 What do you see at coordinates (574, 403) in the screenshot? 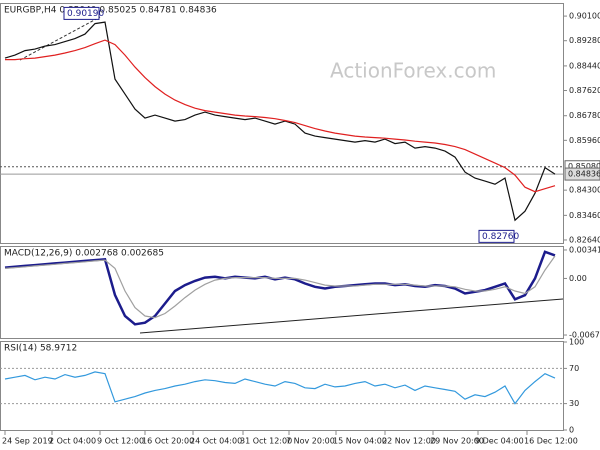
I see `y-tick-label: 30` at bounding box center [574, 403].